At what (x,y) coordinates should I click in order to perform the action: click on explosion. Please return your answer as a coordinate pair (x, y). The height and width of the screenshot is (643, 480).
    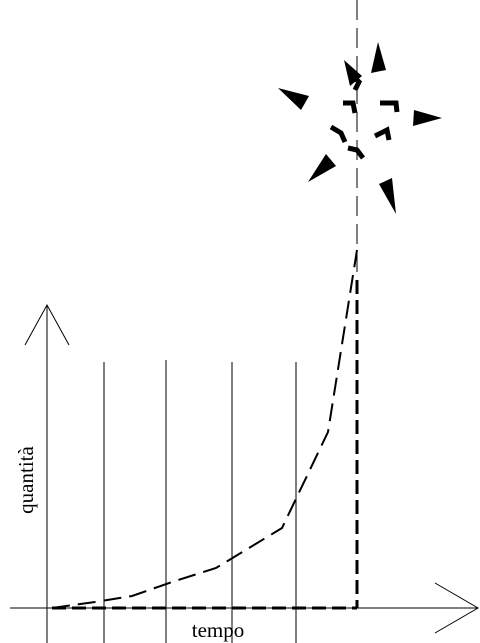
    Looking at the image, I should click on (360, 128).